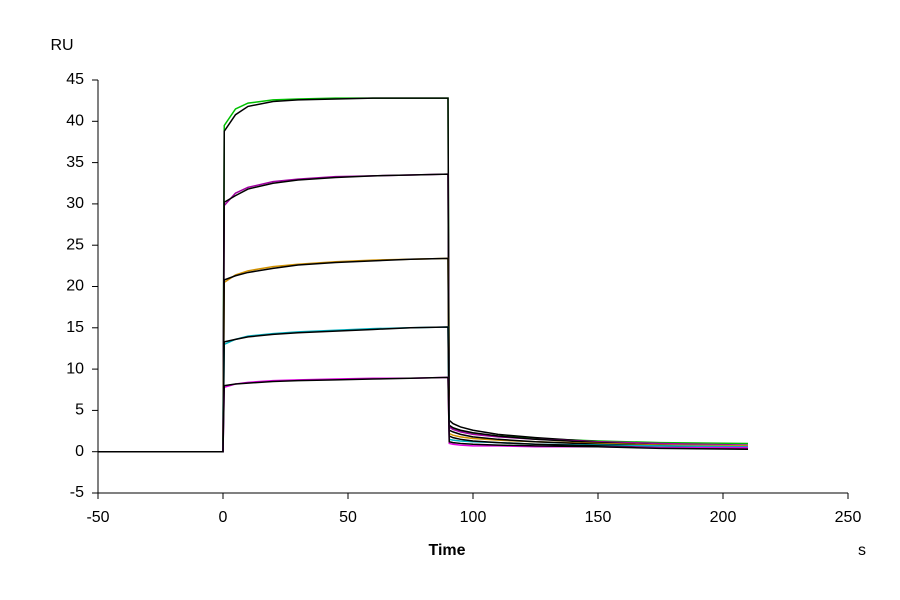  What do you see at coordinates (75, 368) in the screenshot?
I see `y-tick-label: 10` at bounding box center [75, 368].